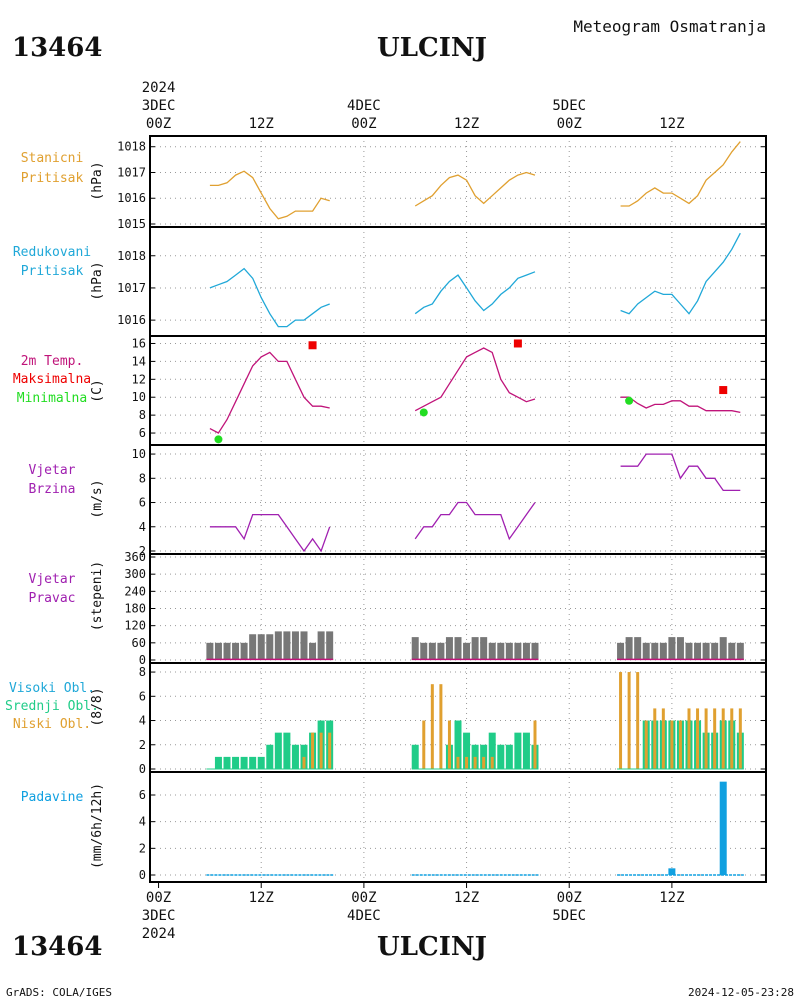 This screenshot has height=1000, width=800. I want to click on time-date-label-bottom: 4DEC, so click(364, 916).